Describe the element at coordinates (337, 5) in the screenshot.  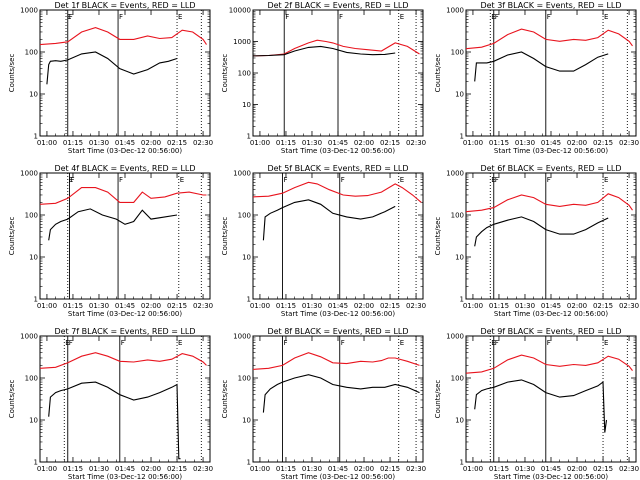
I see `panel-title: Det 2f BLACK = Events, RED = LLD` at that location.